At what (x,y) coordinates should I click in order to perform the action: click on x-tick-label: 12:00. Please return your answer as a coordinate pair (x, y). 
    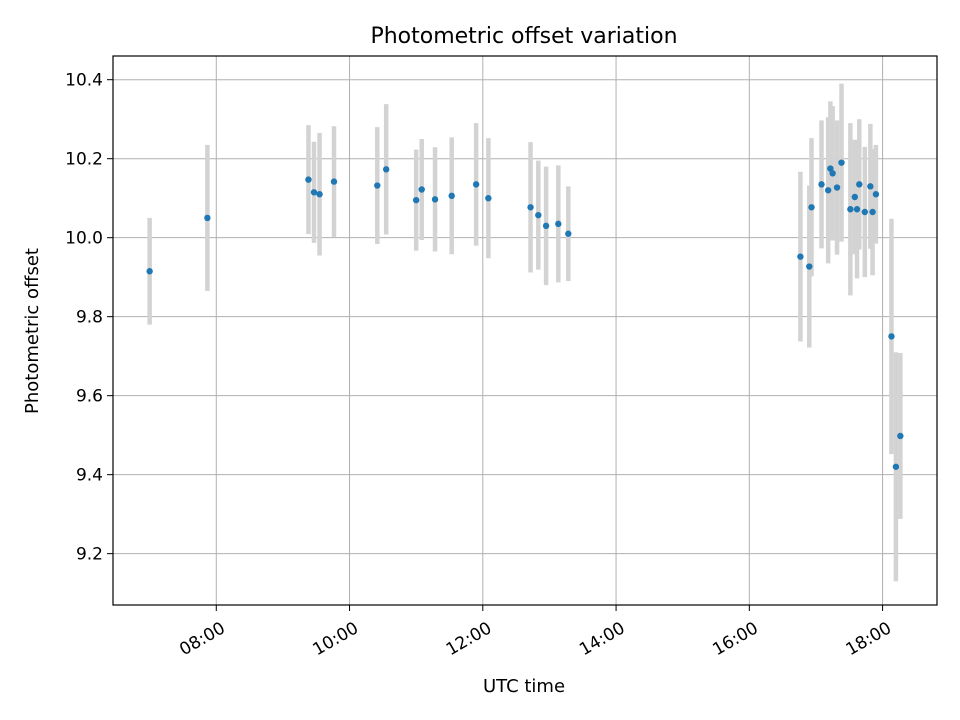
    Looking at the image, I should click on (469, 639).